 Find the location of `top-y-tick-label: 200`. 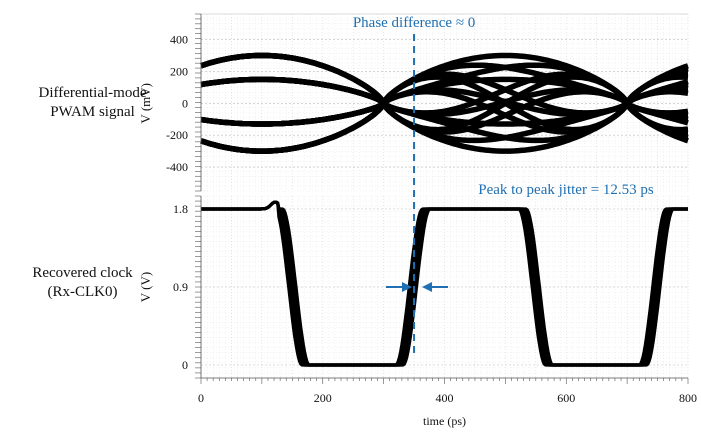

top-y-tick-label: 200 is located at coordinates (179, 71).